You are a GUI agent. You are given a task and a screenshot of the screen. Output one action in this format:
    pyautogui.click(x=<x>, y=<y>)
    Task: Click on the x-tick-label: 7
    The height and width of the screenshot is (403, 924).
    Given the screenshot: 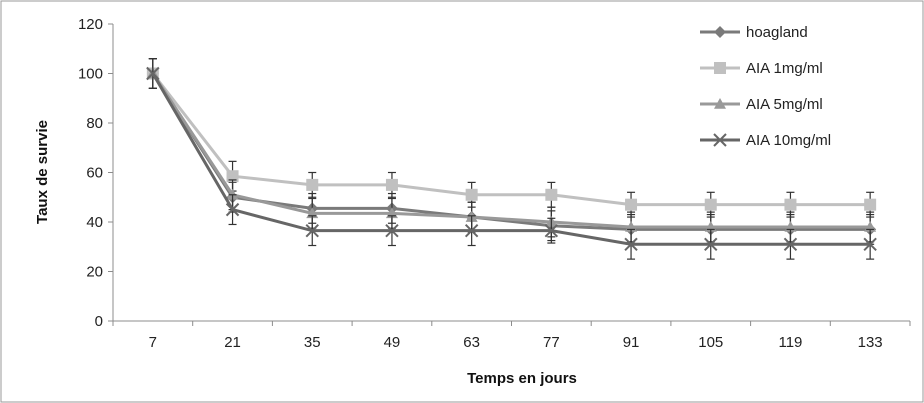 What is the action you would take?
    pyautogui.click(x=153, y=342)
    